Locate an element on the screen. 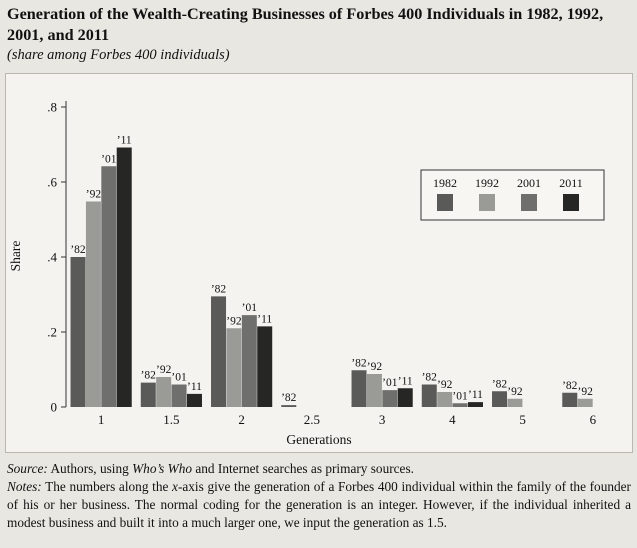 This screenshot has height=548, width=637. legend-label-2011: 2011 is located at coordinates (571, 183).